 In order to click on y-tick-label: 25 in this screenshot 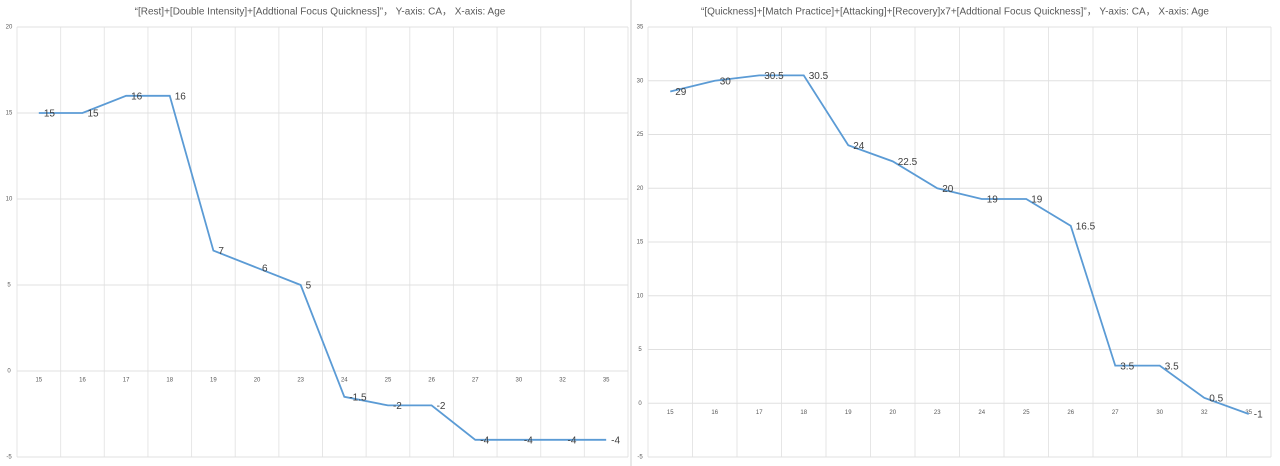, I will do `click(640, 135)`.